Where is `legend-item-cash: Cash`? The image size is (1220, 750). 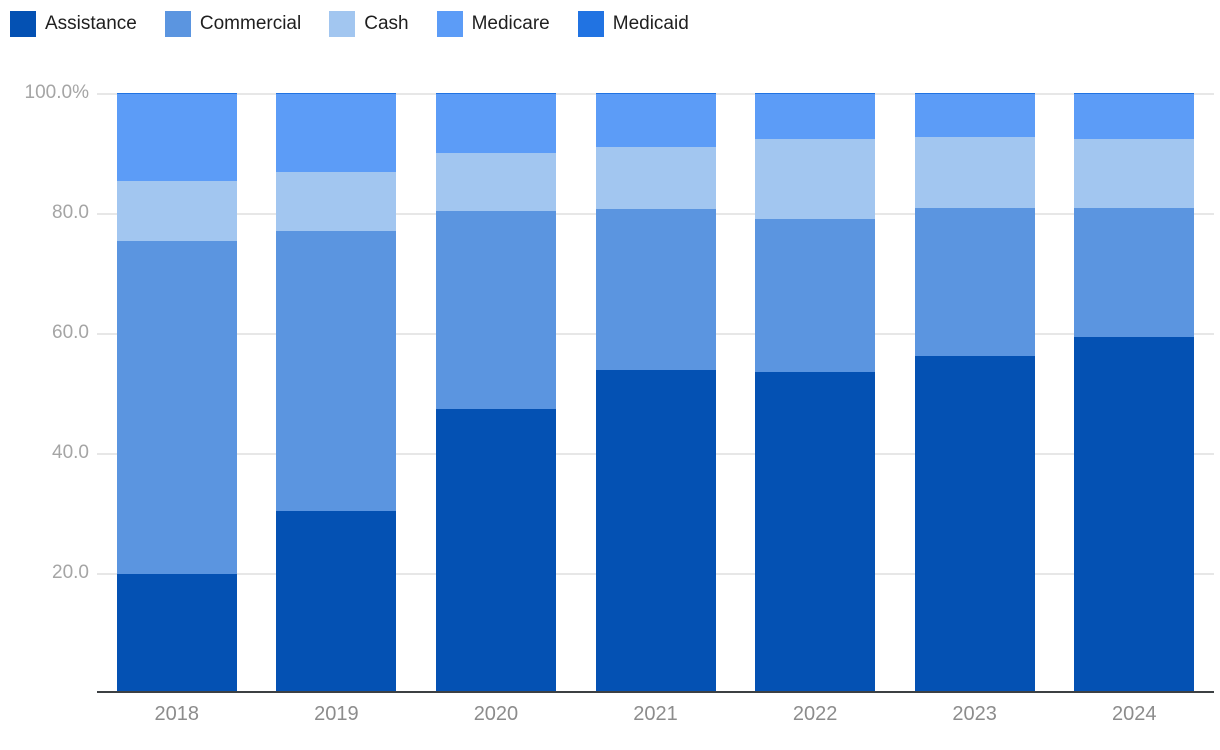 legend-item-cash: Cash is located at coordinates (369, 24).